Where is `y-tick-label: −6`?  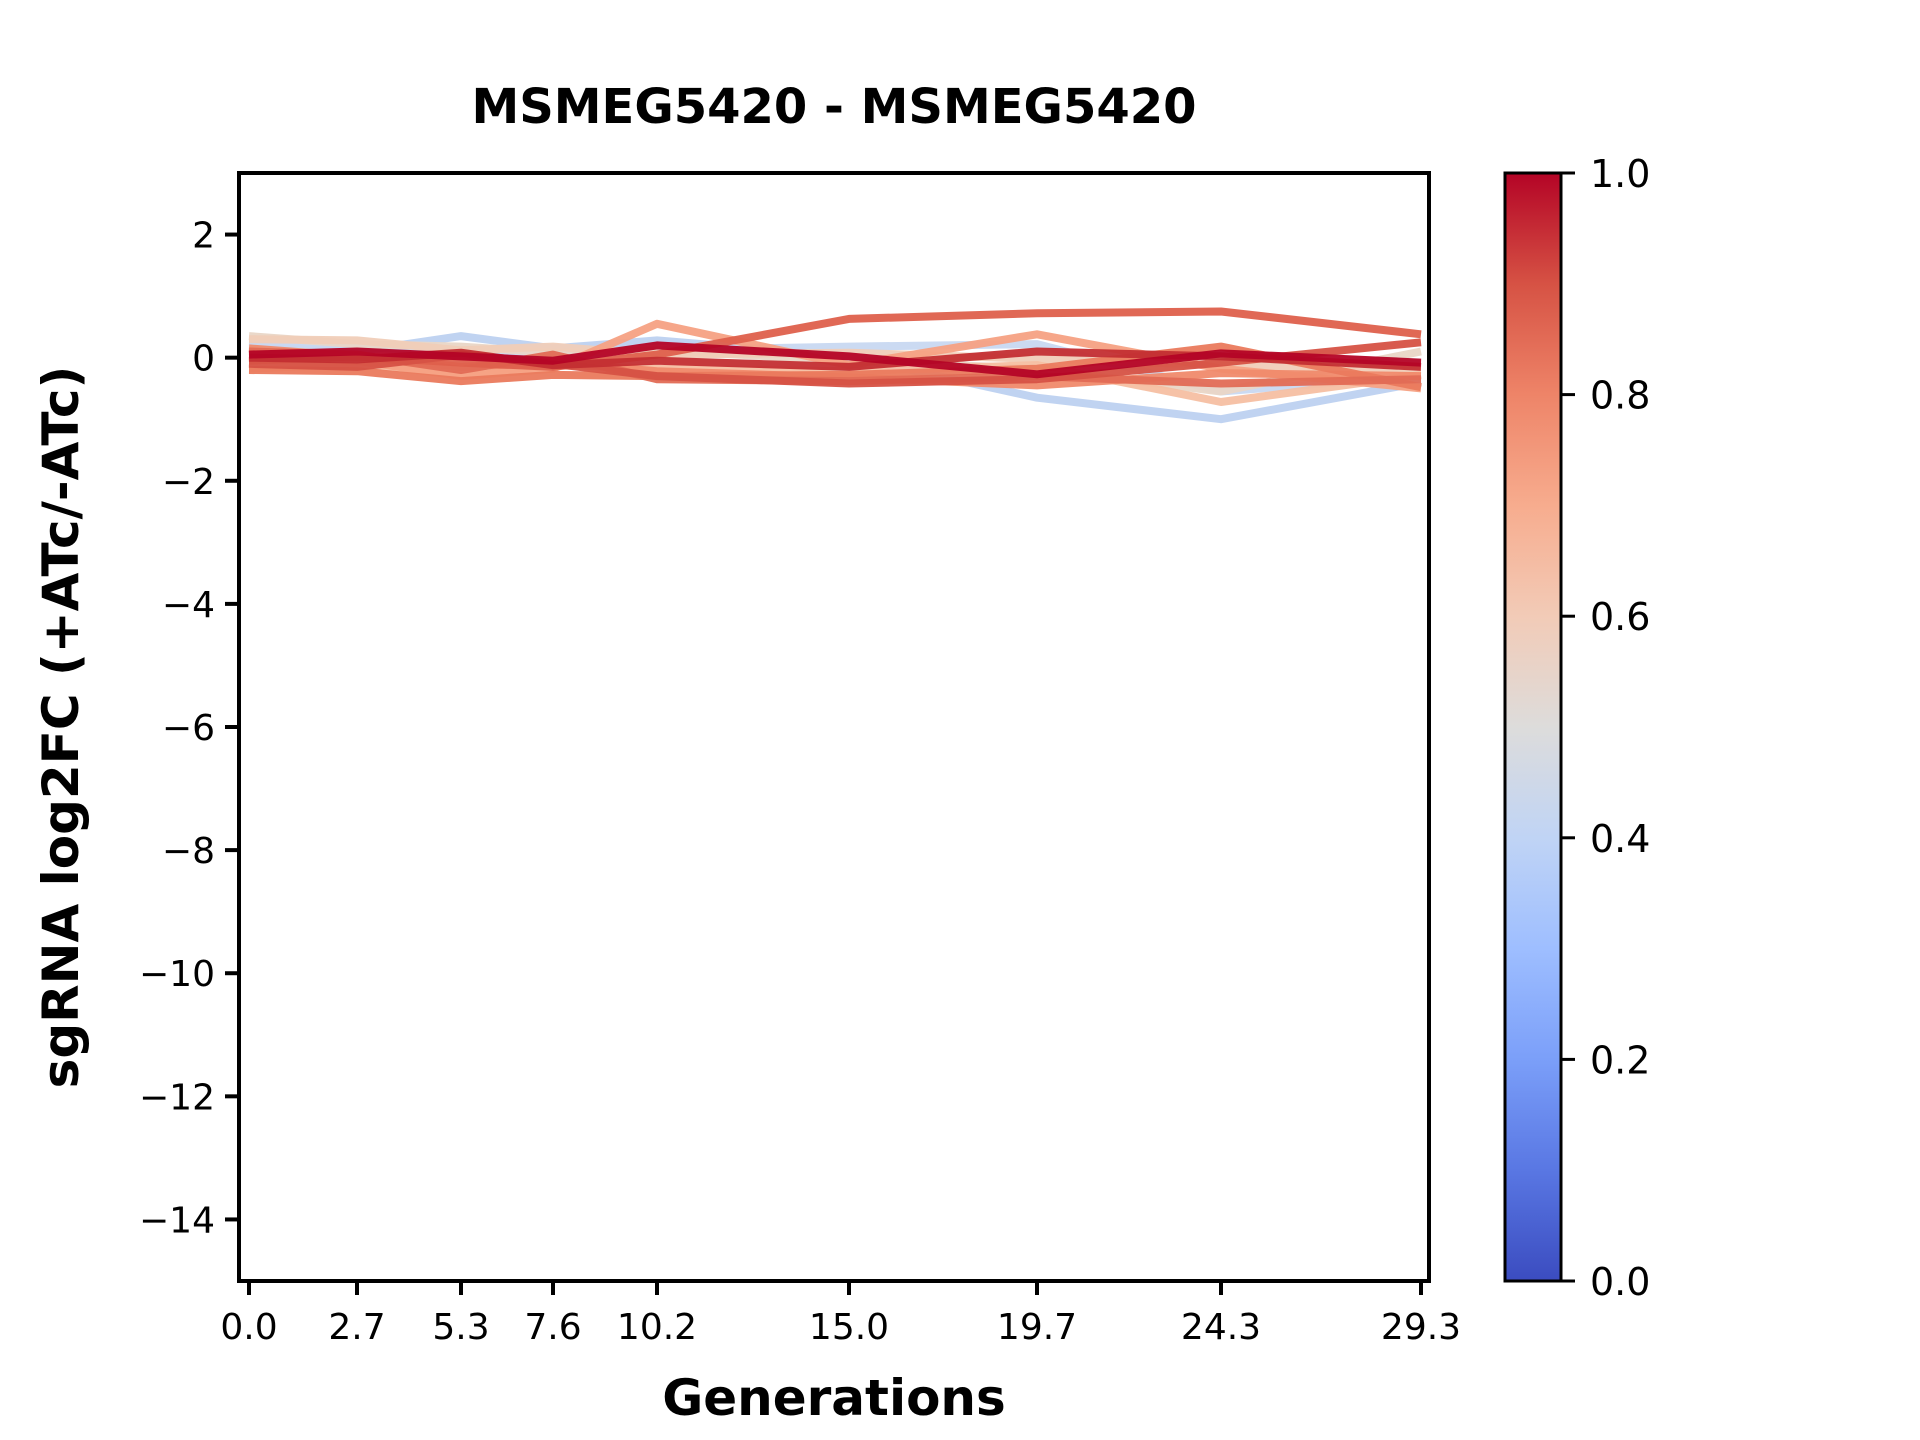 y-tick-label: −6 is located at coordinates (188, 728).